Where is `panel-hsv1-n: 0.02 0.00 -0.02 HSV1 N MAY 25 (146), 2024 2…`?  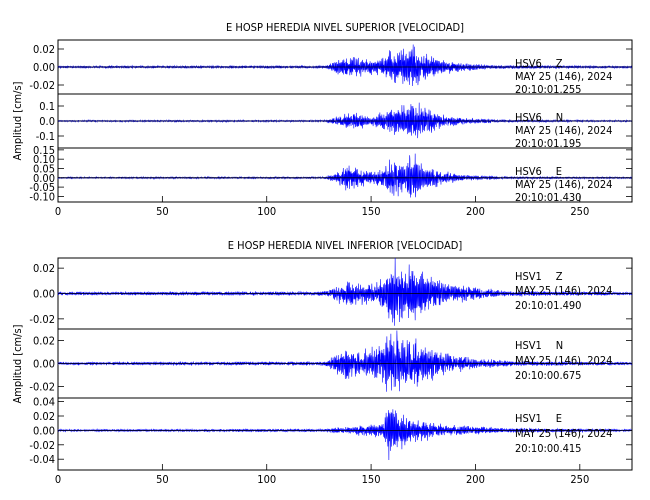 panel-hsv1-n: 0.02 0.00 -0.02 HSV1 N MAY 25 (146), 2024 2… is located at coordinates (331, 363).